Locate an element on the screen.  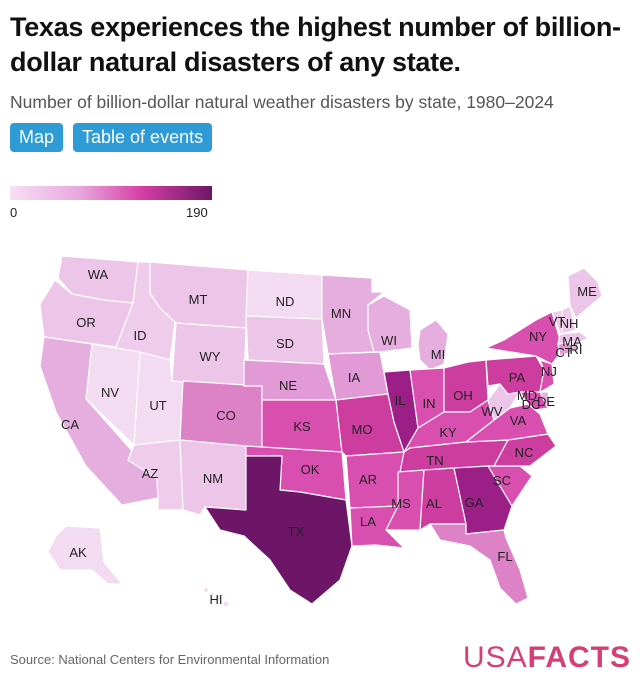
label-WV: WV is located at coordinates (492, 411).